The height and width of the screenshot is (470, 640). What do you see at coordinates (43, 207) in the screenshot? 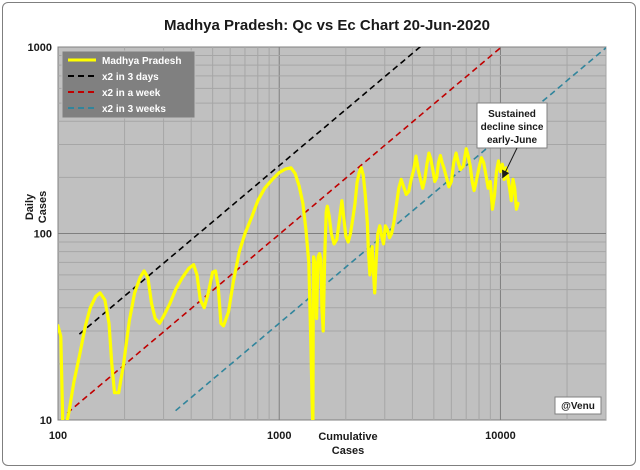
I see `y-axis-label-line2: Cases` at bounding box center [43, 207].